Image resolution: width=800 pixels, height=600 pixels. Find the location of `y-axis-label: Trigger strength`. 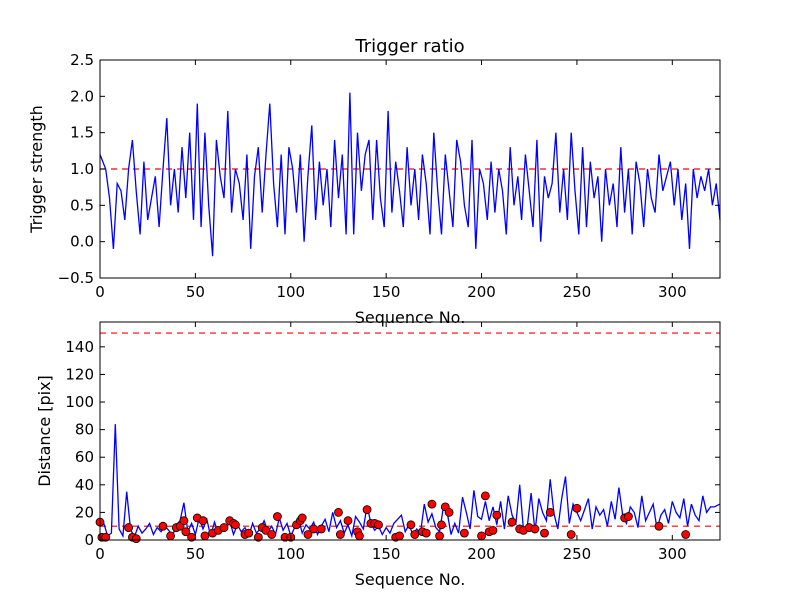

y-axis-label: Trigger strength is located at coordinates (36, 169).